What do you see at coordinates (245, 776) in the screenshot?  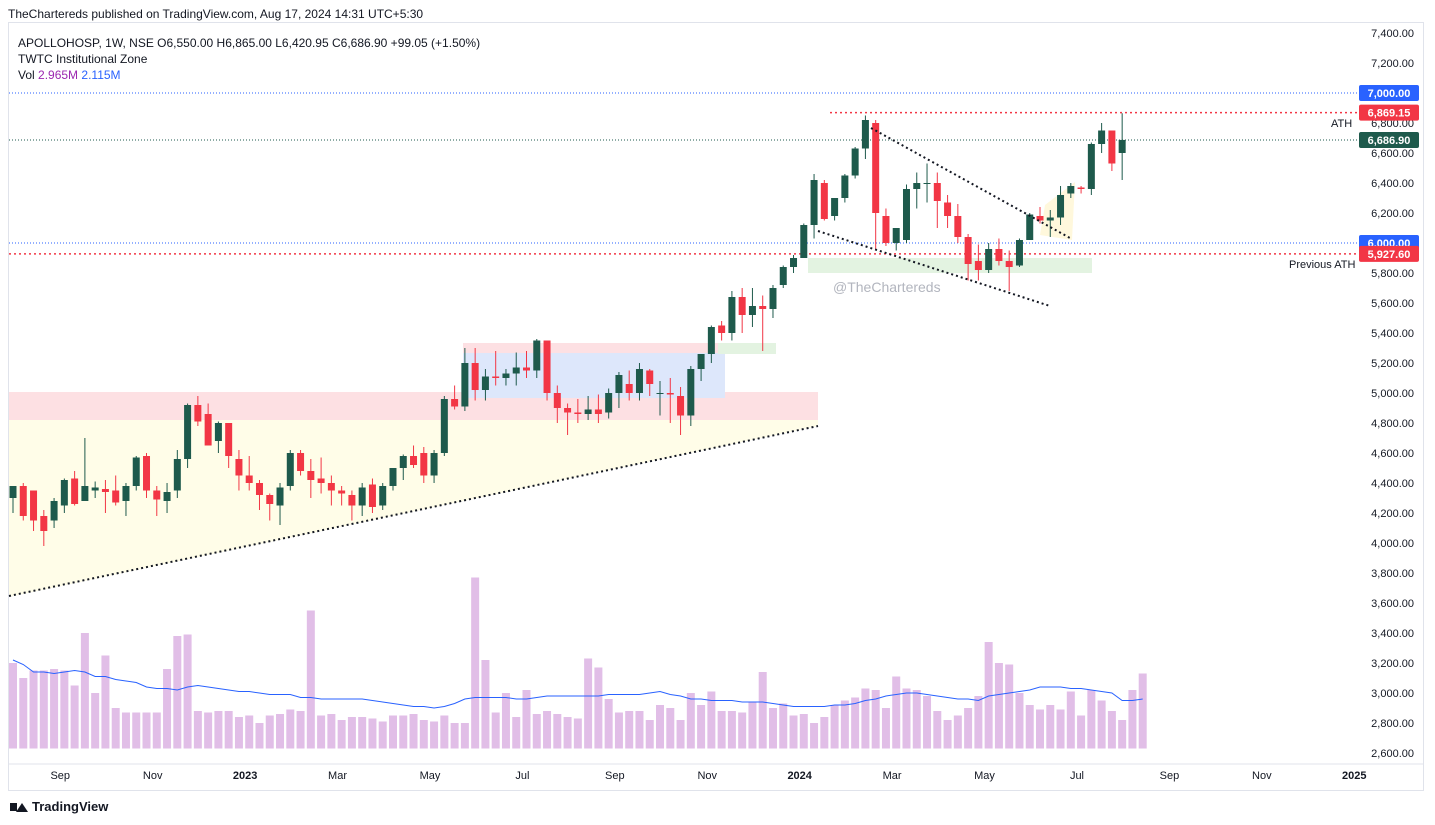 I see `x-tick-label: 2023` at bounding box center [245, 776].